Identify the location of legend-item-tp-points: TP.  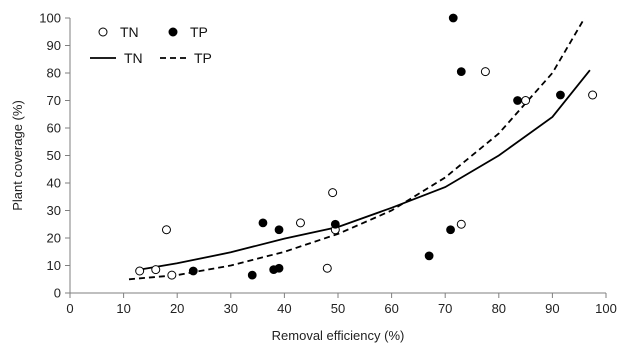
(188, 32).